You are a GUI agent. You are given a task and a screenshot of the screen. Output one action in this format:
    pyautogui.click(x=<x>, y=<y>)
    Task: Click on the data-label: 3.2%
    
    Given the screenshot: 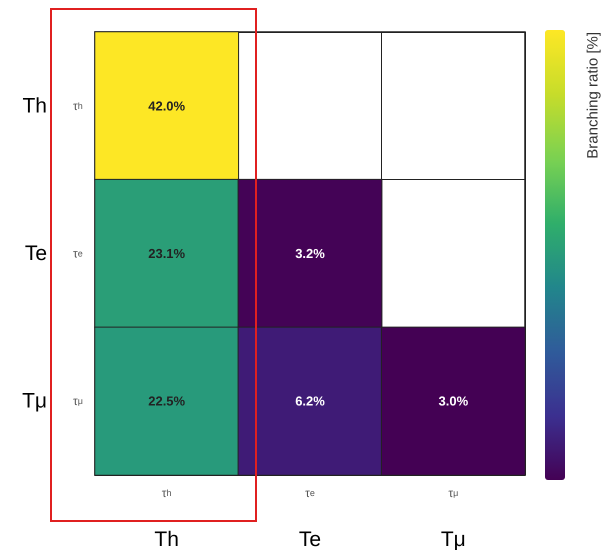 What is the action you would take?
    pyautogui.click(x=310, y=253)
    